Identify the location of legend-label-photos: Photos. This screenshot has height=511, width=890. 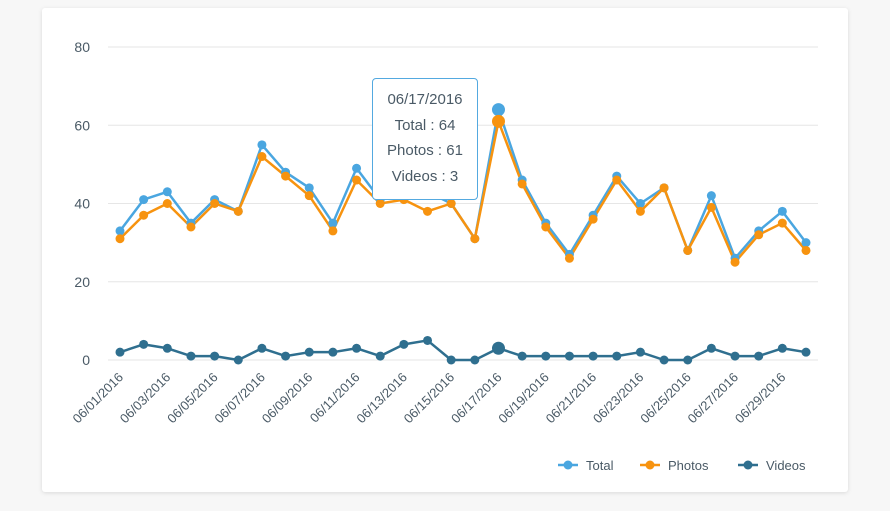
(688, 465).